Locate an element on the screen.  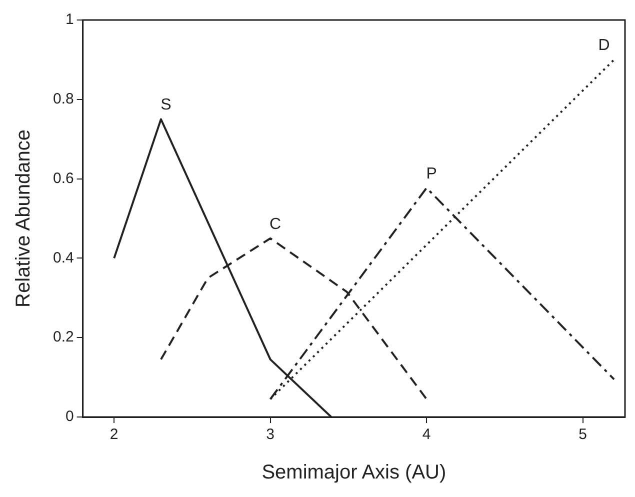
series-label: S is located at coordinates (166, 105).